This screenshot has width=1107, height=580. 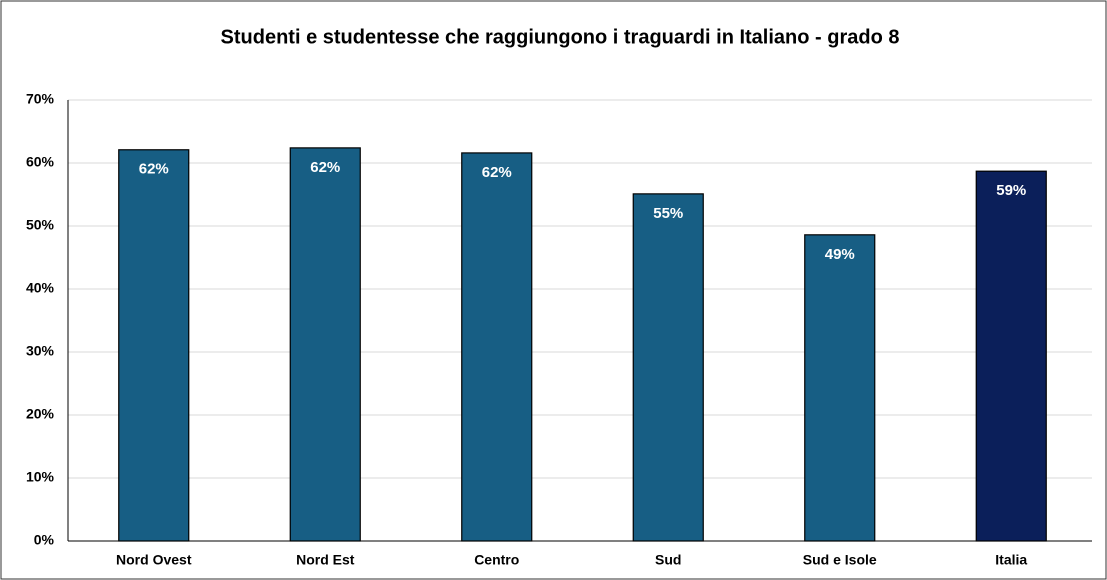 What do you see at coordinates (1011, 560) in the screenshot?
I see `x-tick-label: Italia` at bounding box center [1011, 560].